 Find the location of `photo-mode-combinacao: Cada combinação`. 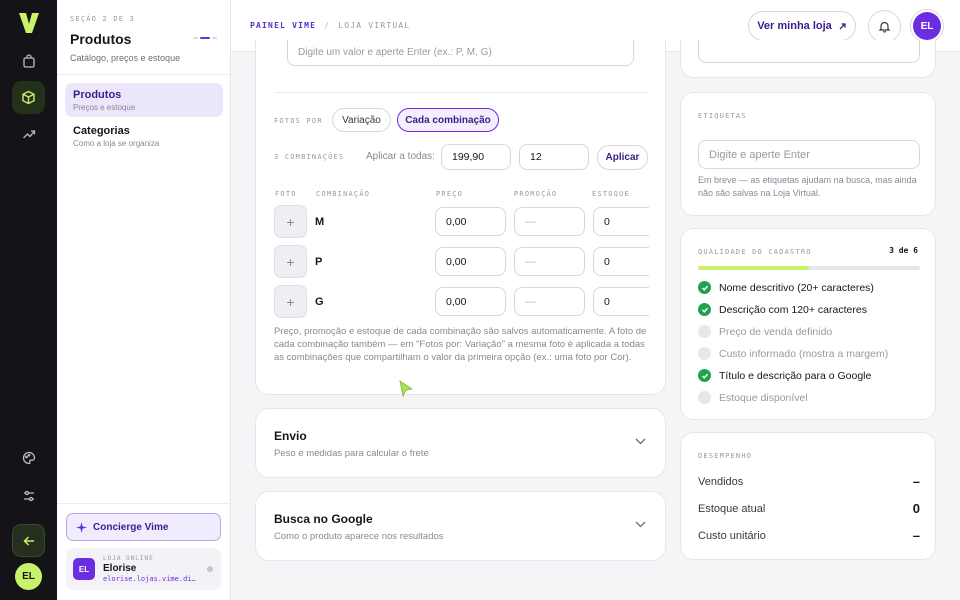

photo-mode-combinacao: Cada combinação is located at coordinates (448, 120).